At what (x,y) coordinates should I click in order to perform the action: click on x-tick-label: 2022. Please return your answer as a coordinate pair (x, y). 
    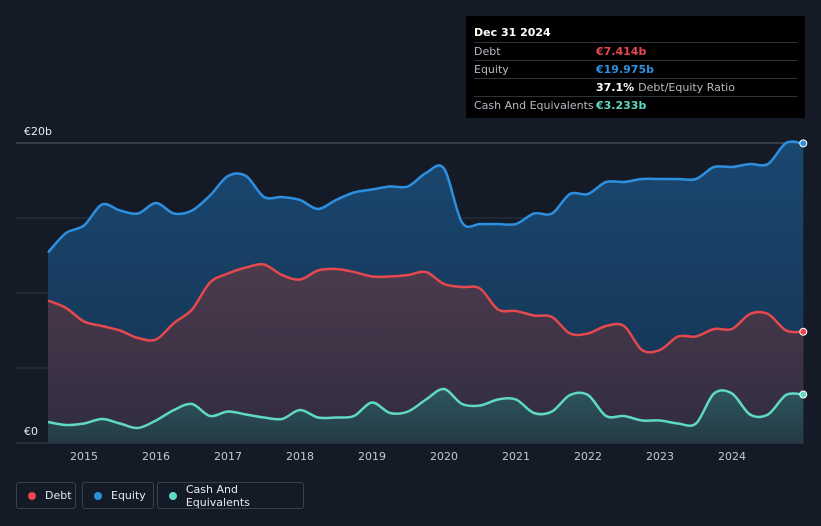
    Looking at the image, I should click on (588, 456).